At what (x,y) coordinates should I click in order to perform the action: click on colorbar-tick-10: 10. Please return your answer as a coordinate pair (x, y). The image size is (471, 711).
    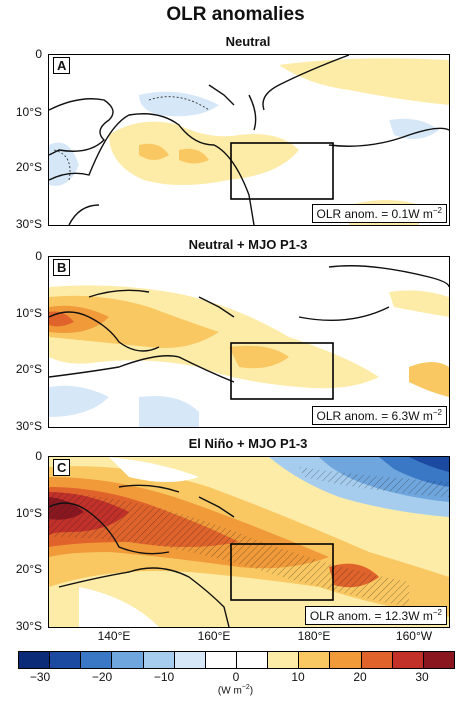
    Looking at the image, I should click on (298, 677).